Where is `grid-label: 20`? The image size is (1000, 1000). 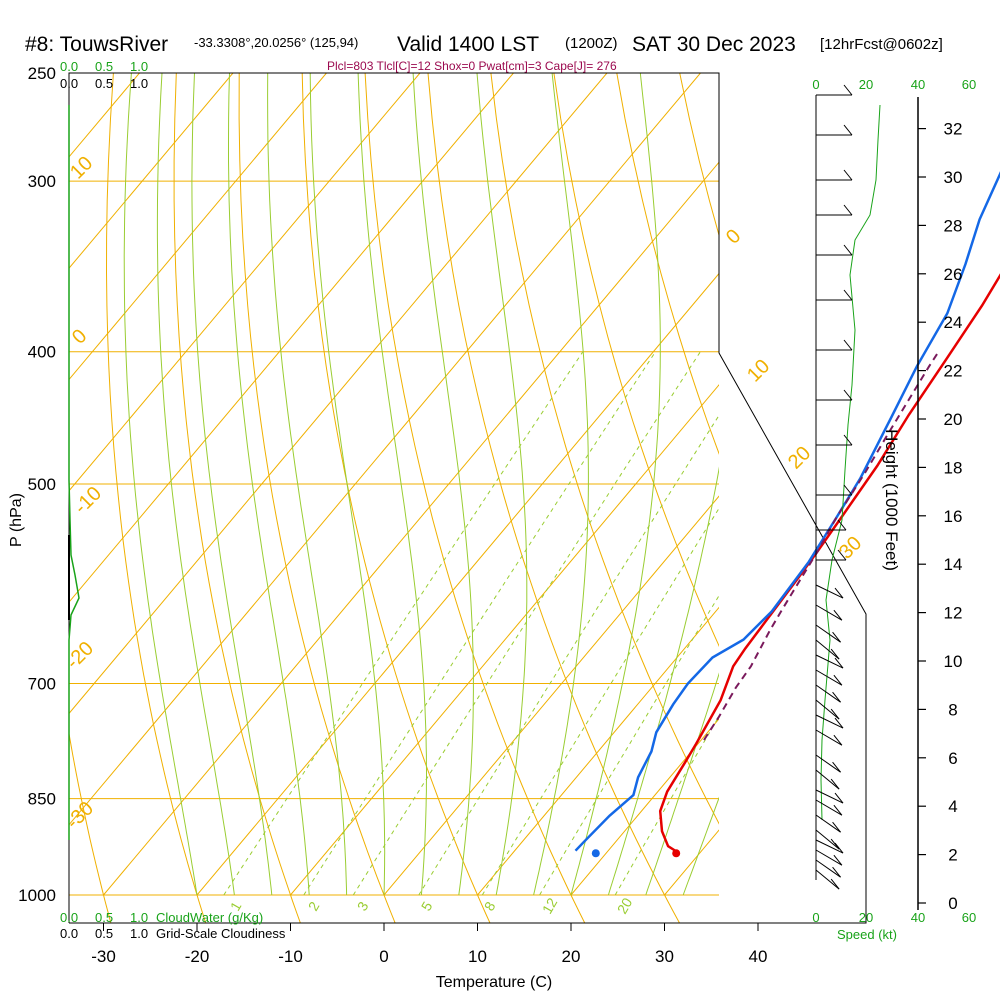
grid-label: 20 is located at coordinates (799, 457).